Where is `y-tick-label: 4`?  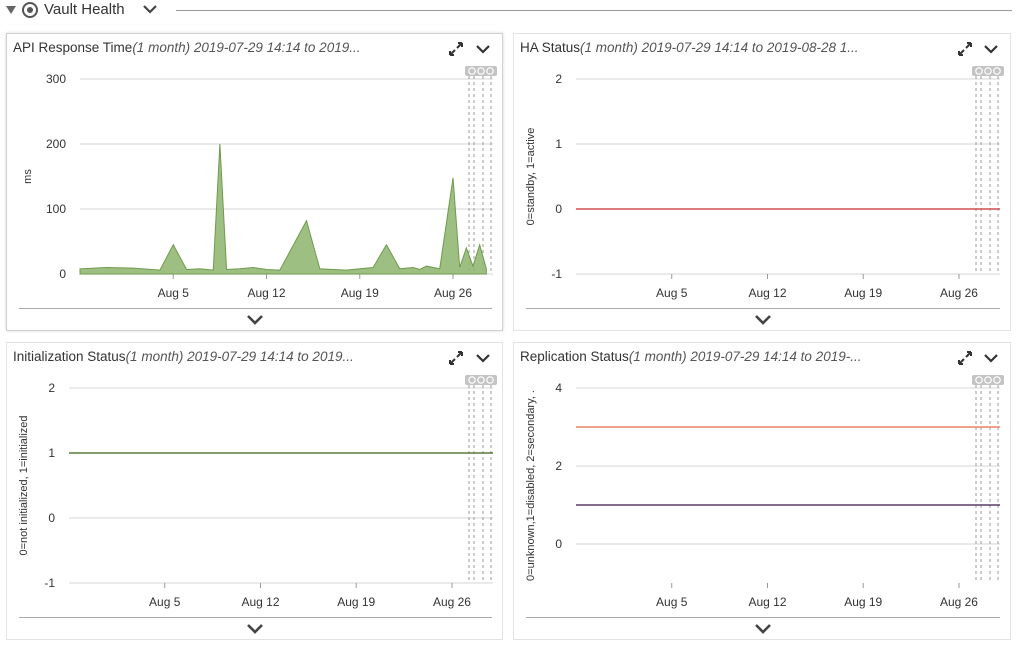
y-tick-label: 4 is located at coordinates (558, 388).